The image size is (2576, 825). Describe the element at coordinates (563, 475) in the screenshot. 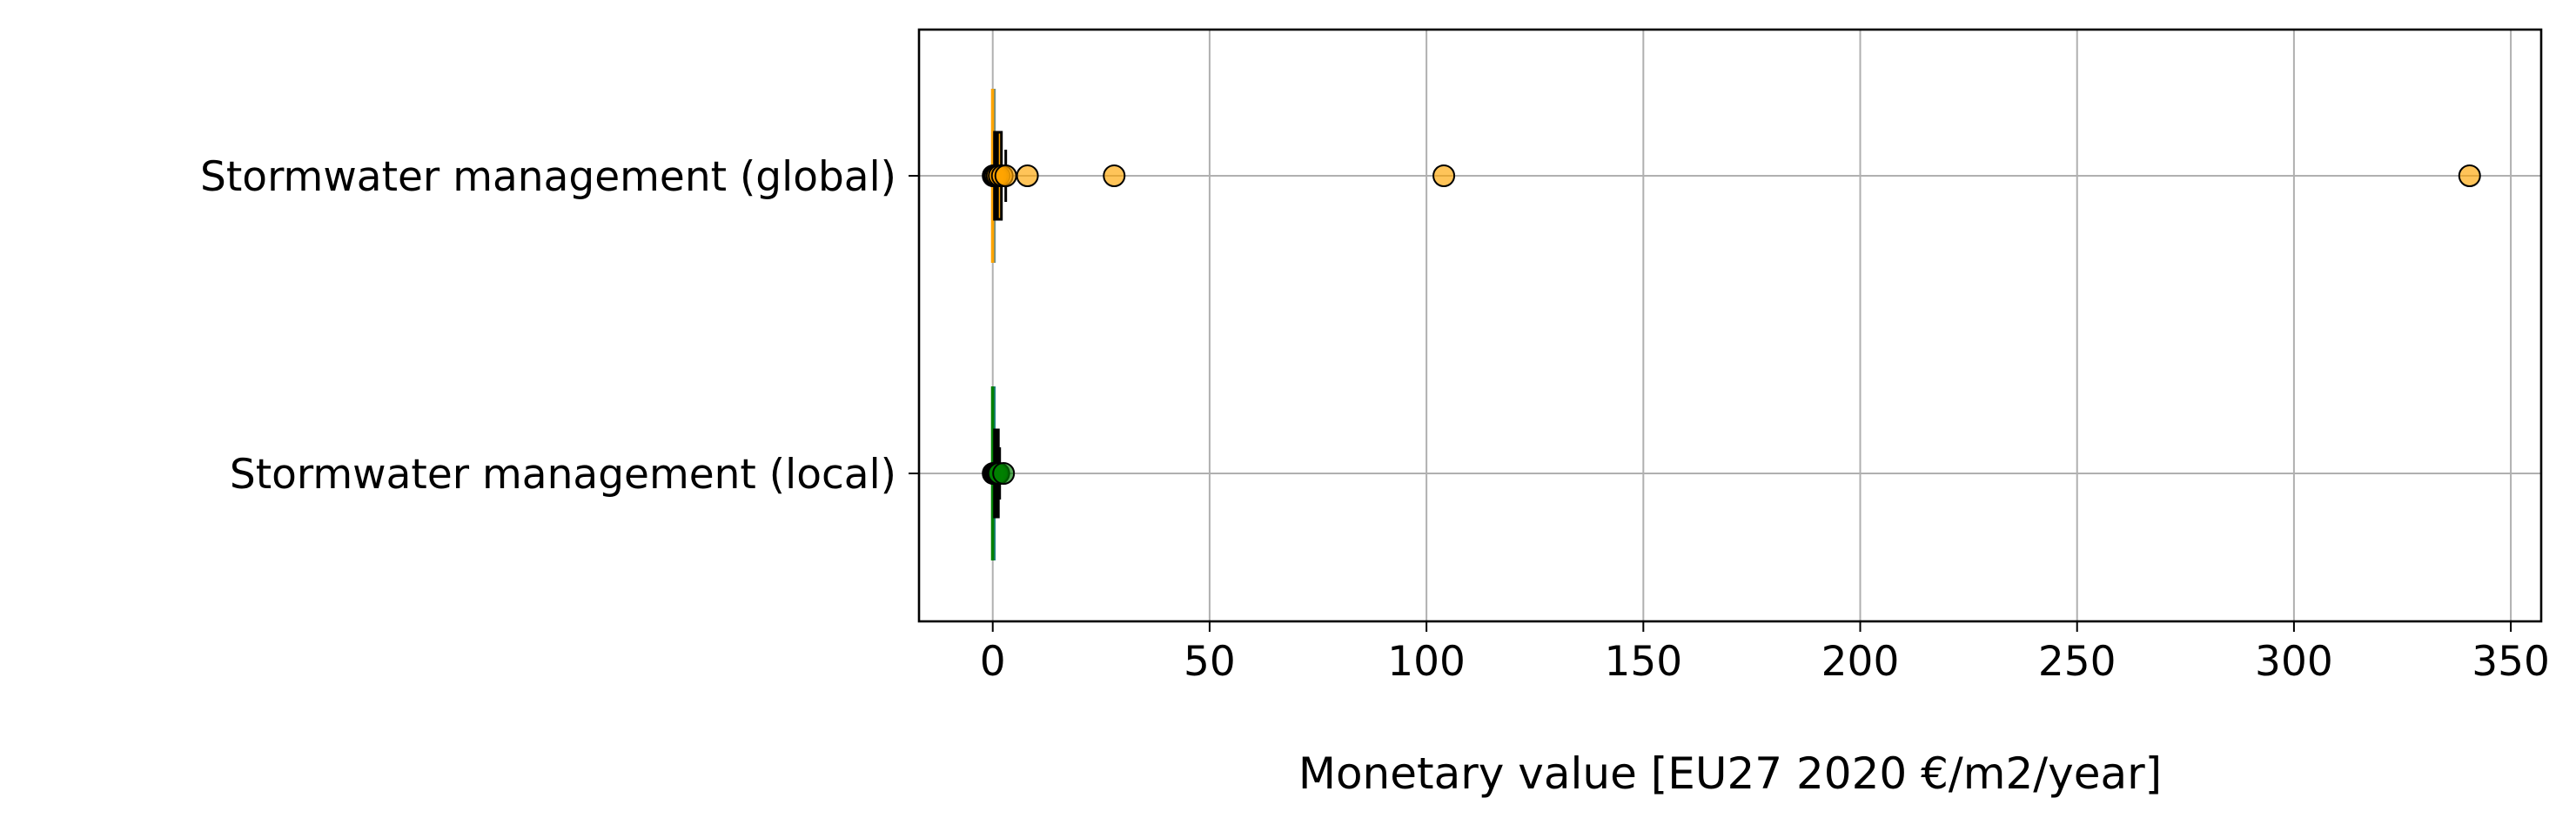

I see `y-tick-label: Stormwater management (local)` at that location.